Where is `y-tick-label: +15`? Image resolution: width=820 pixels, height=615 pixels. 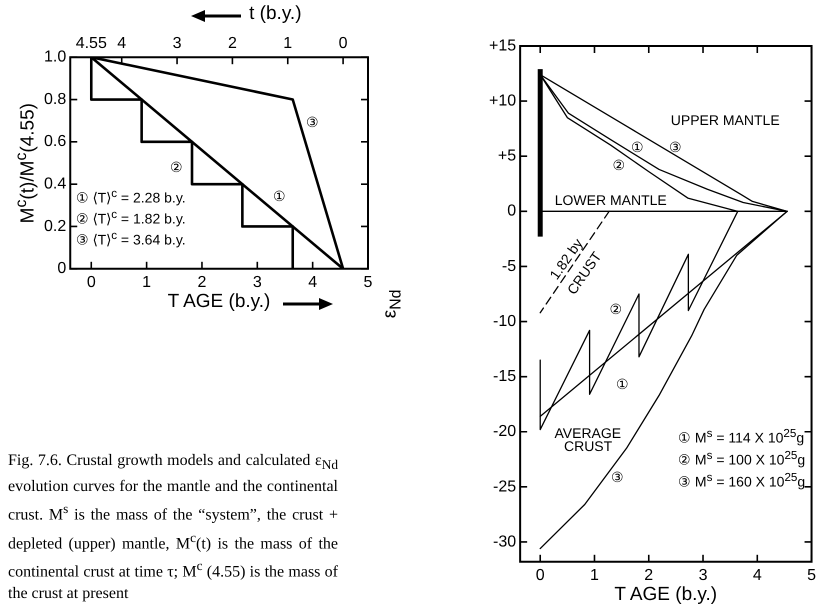 y-tick-label: +15 is located at coordinates (502, 45).